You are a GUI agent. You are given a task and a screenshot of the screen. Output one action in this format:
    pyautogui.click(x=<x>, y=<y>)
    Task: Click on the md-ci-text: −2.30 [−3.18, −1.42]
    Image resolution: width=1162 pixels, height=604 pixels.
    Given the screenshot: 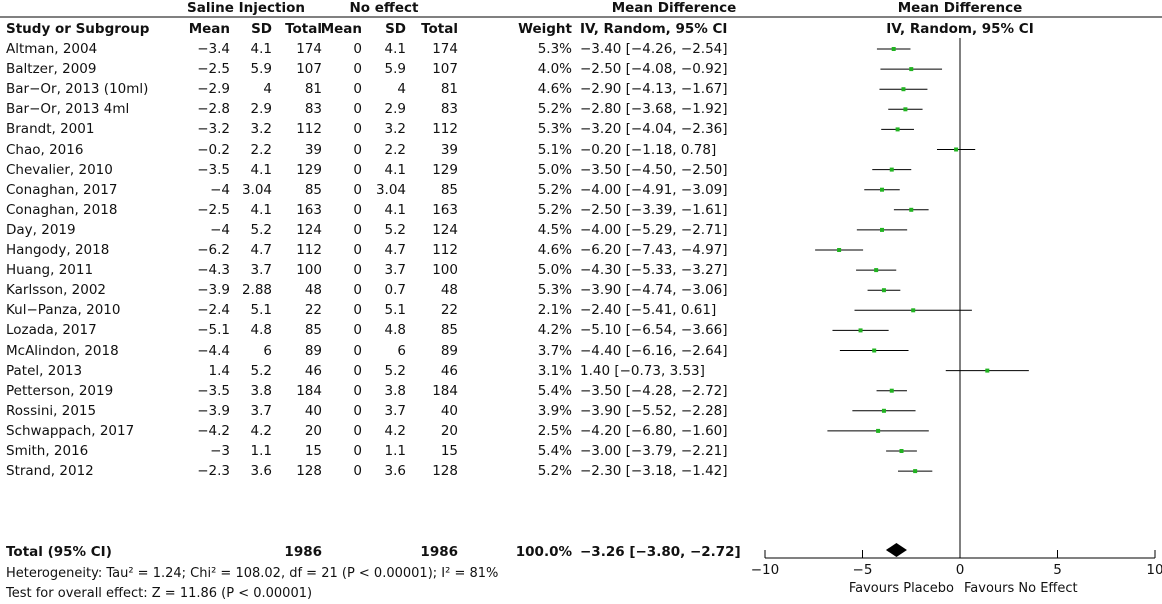 What is the action you would take?
    pyautogui.click(x=654, y=471)
    